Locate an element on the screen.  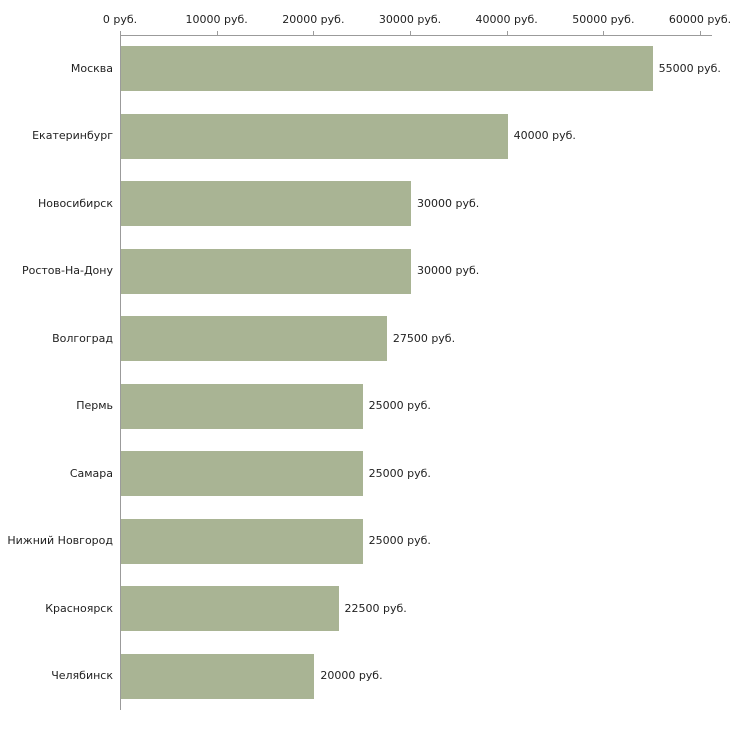
x-tick-label: 30000 руб. is located at coordinates (410, 19).